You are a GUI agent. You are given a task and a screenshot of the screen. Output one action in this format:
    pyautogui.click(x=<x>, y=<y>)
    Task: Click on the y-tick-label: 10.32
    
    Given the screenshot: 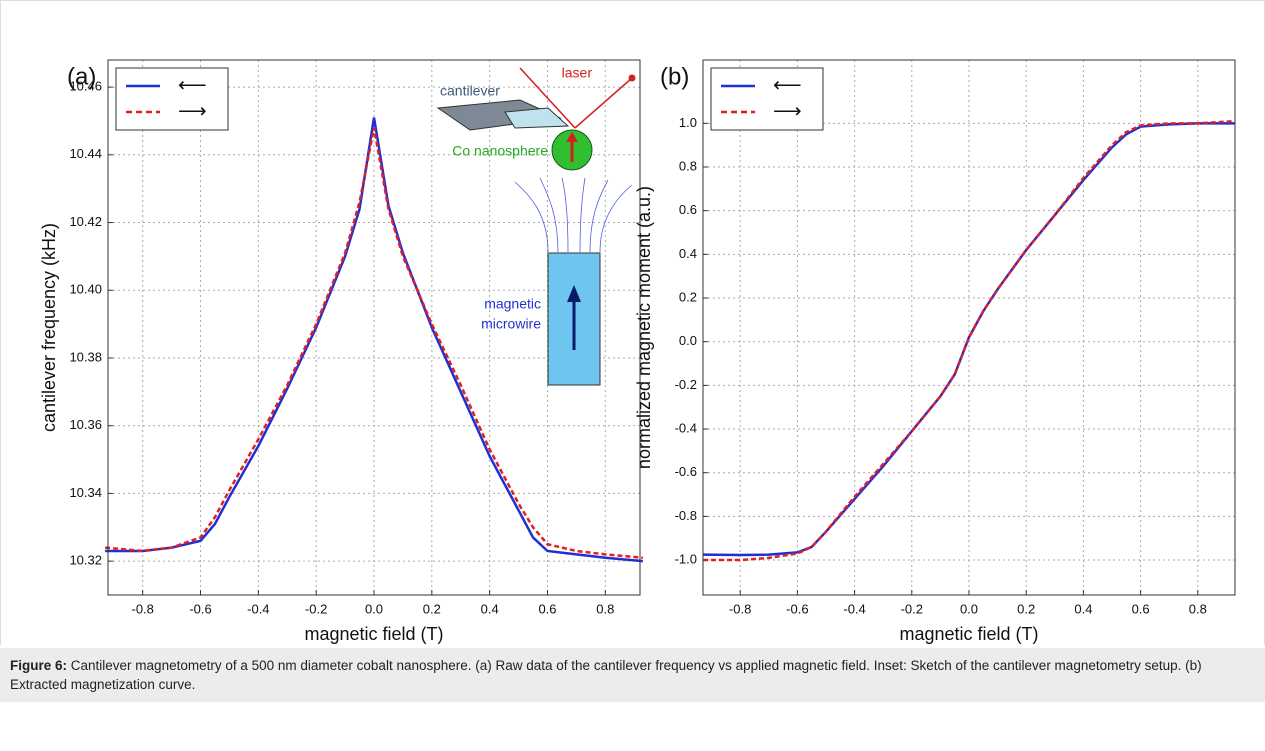 What is the action you would take?
    pyautogui.click(x=85, y=560)
    